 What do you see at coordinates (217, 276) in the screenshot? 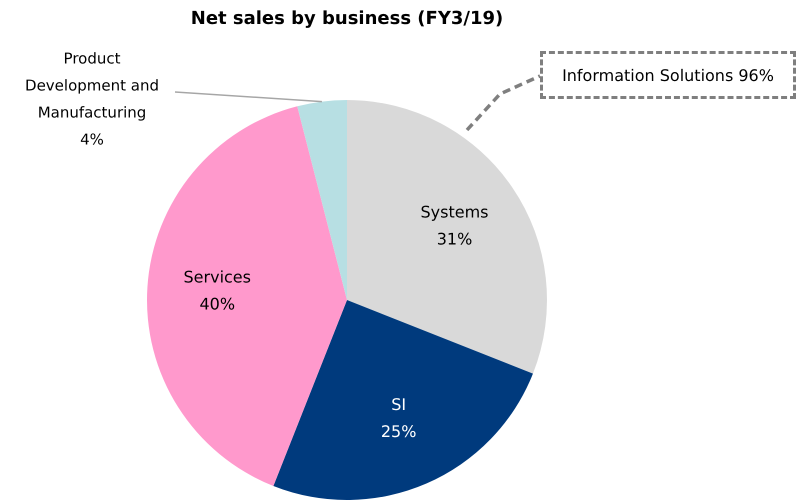
I see `slice-label: Services` at bounding box center [217, 276].